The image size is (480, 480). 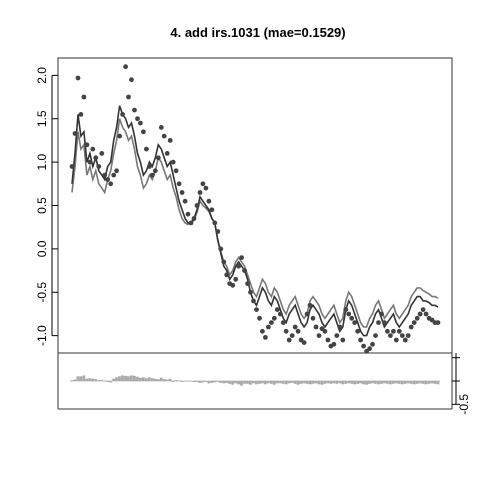 What do you see at coordinates (42, 292) in the screenshot?
I see `y-tick-label: -0.5` at bounding box center [42, 292].